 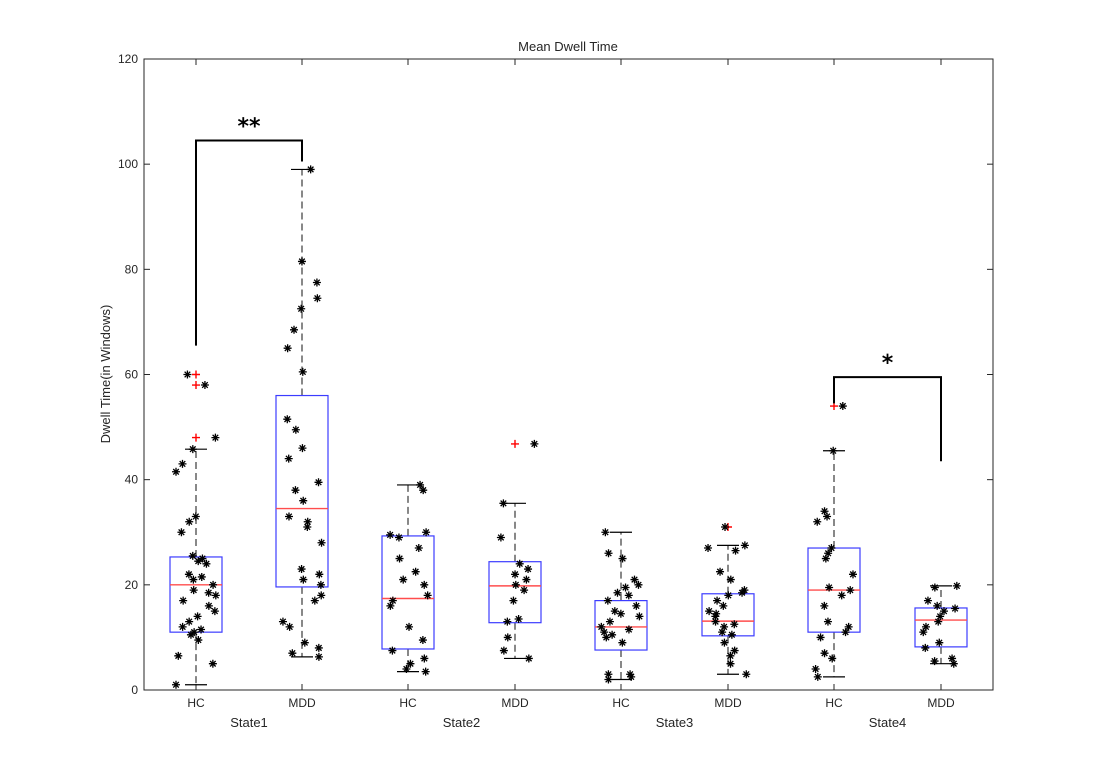 I want to click on significance-bracket: *, so click(x=887, y=406).